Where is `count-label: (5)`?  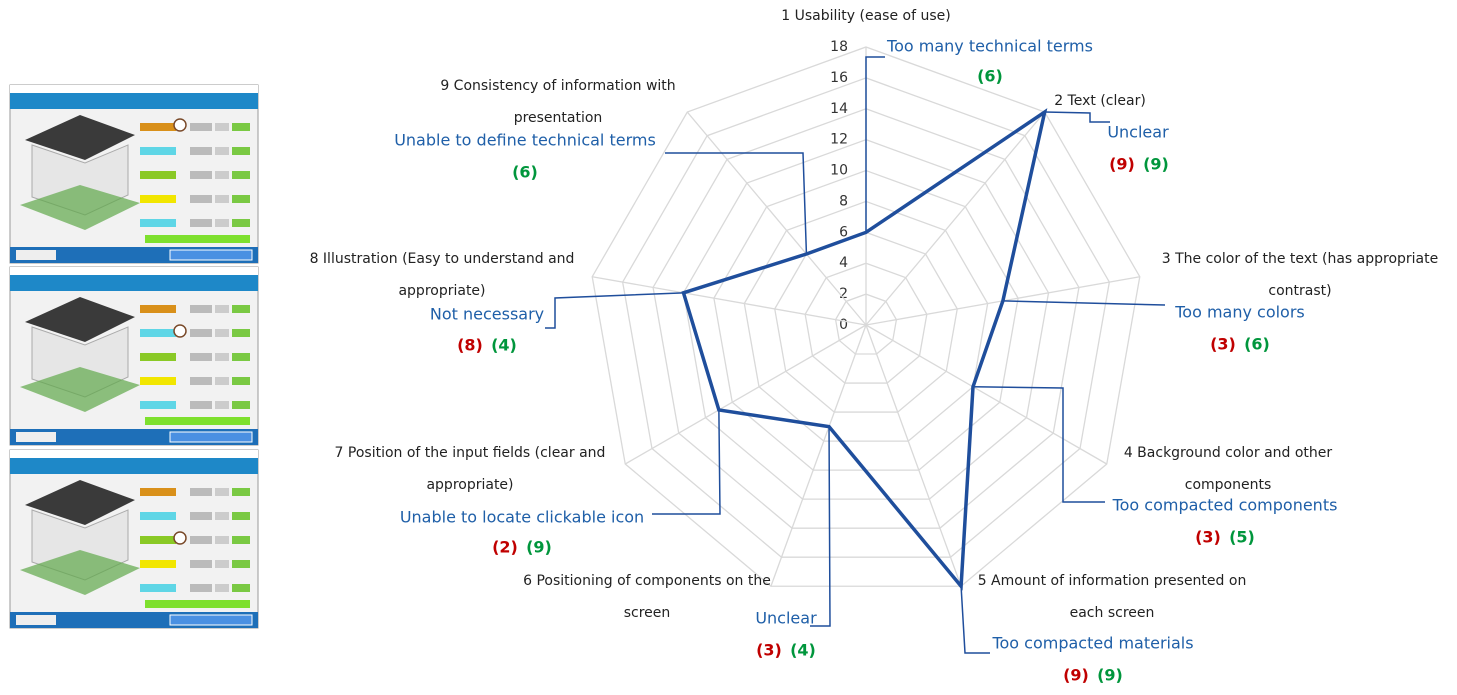
count-label: (5) is located at coordinates (1242, 537).